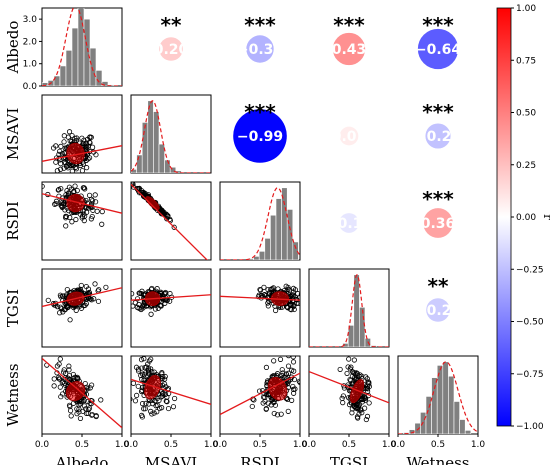  I want to click on panel-rsdi-albedo: RSDI, so click(63, 221).